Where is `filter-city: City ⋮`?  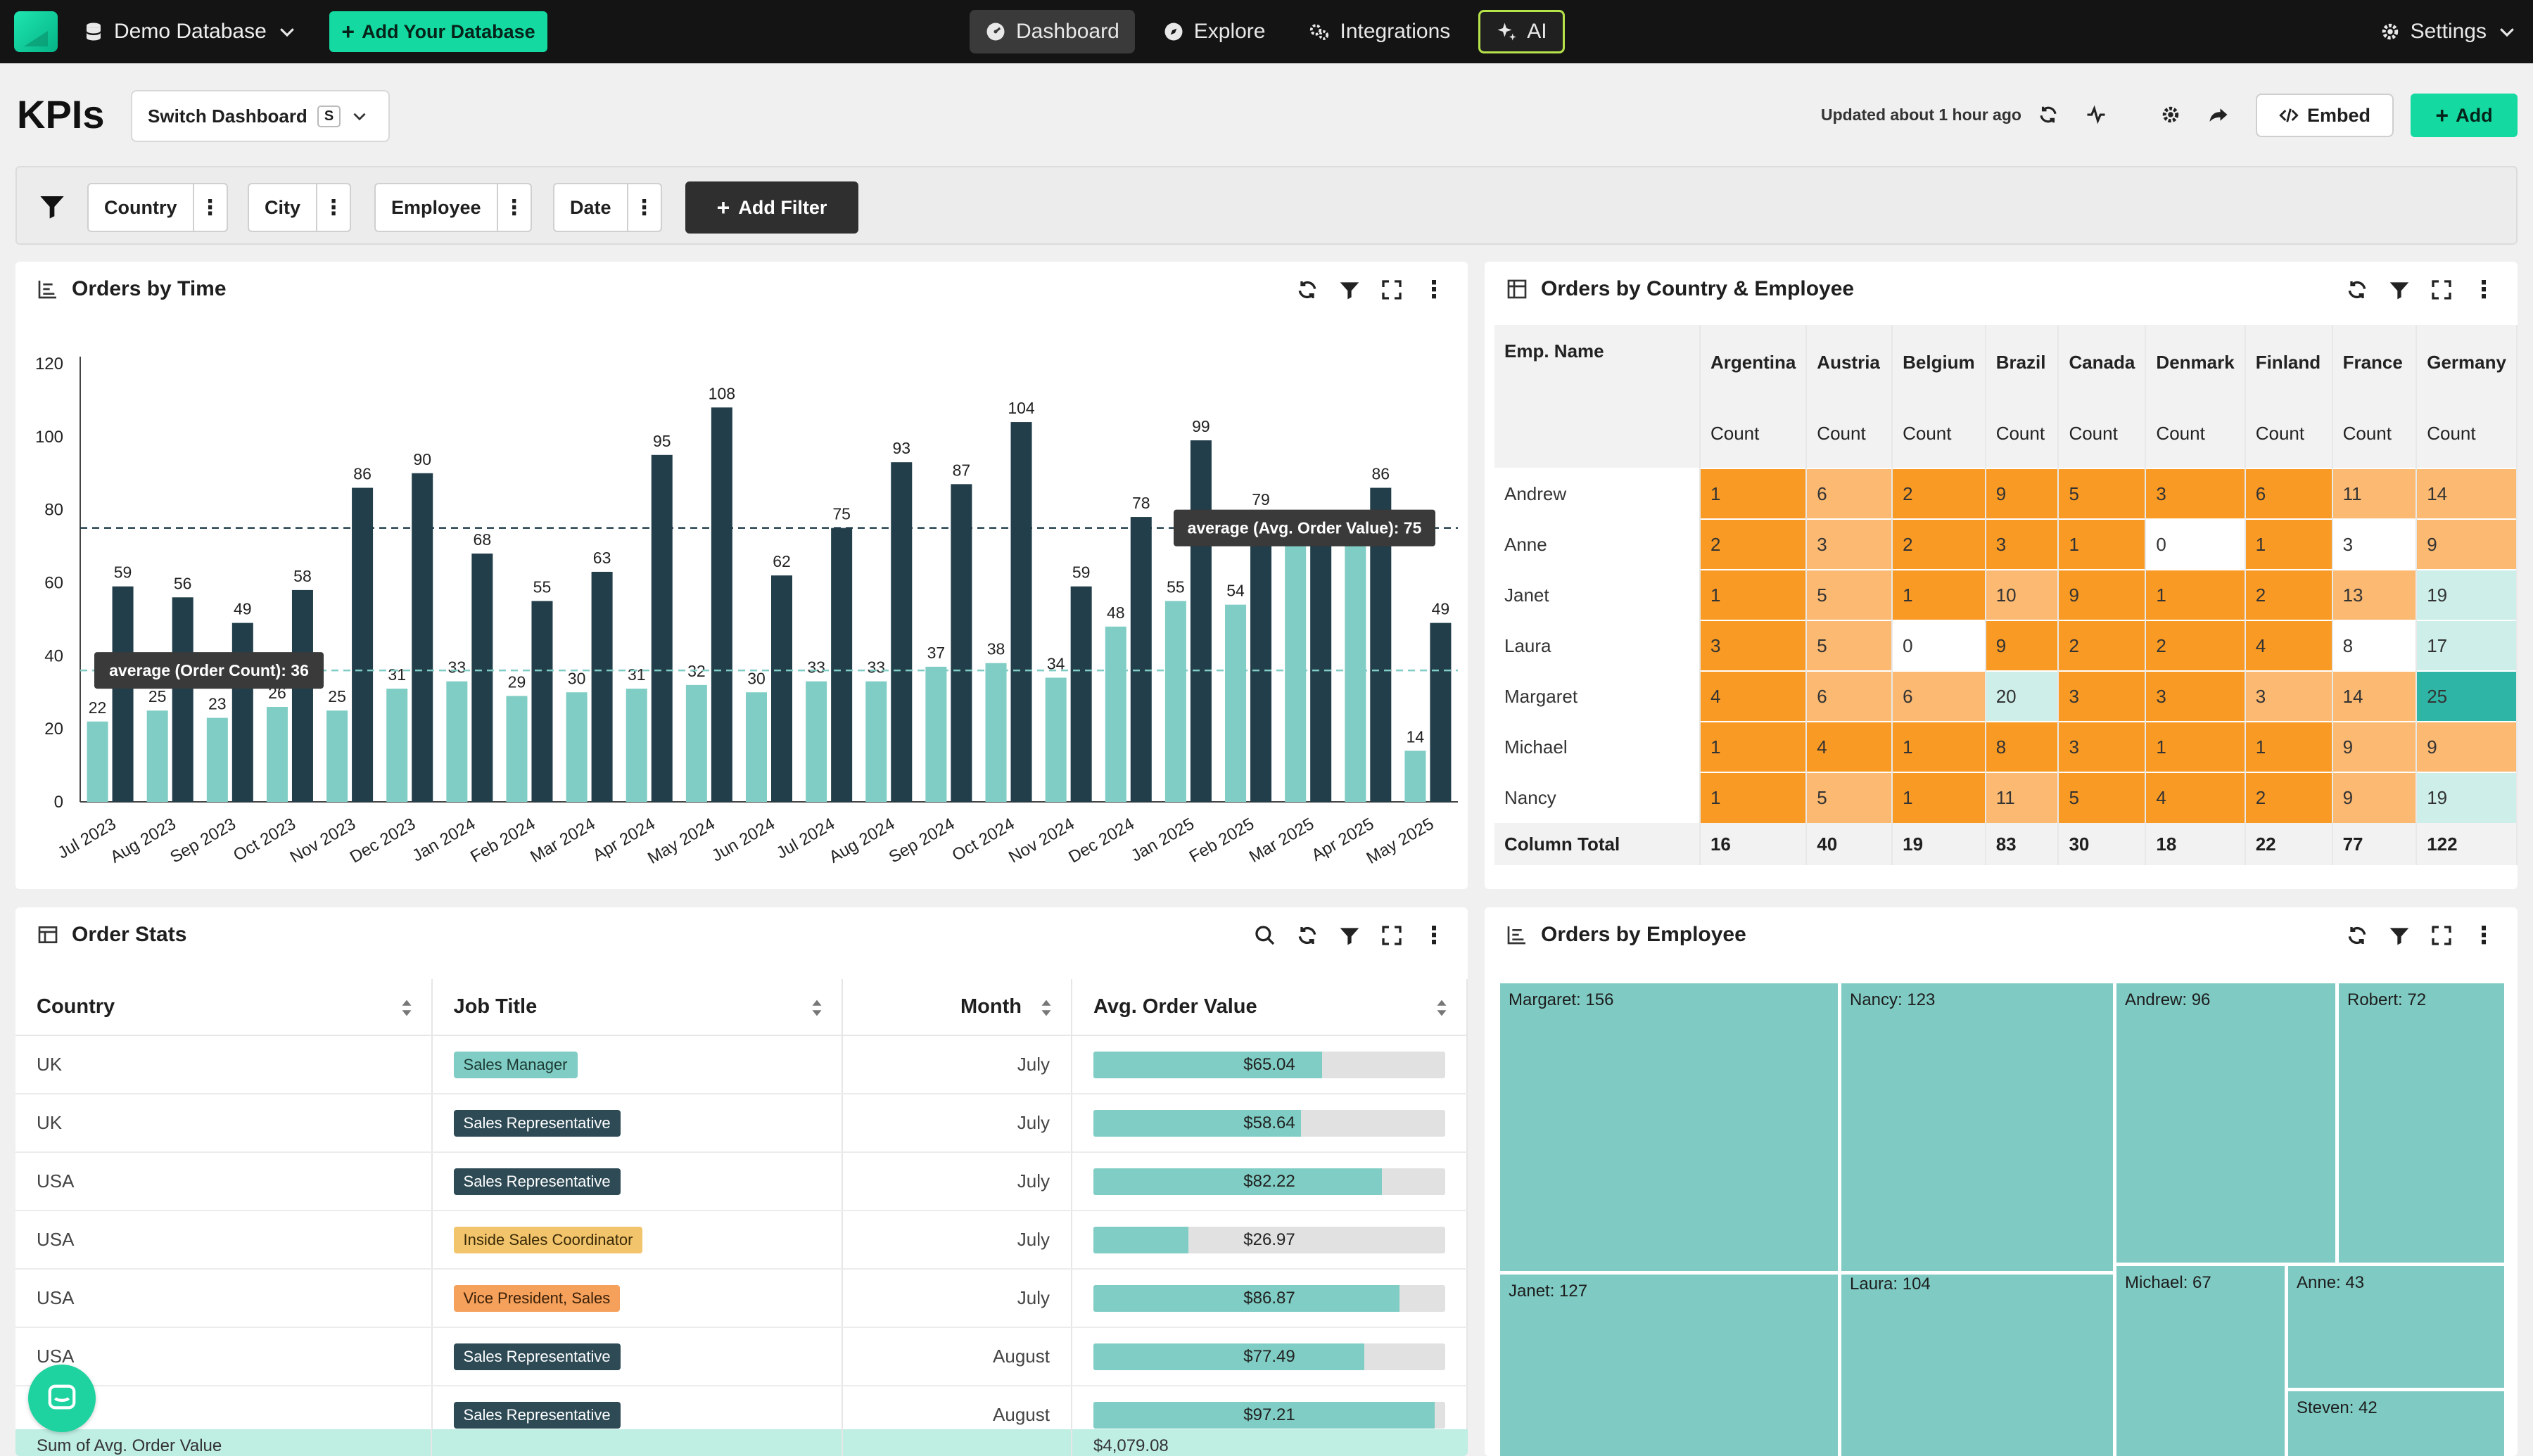
filter-city: City ⋮ is located at coordinates (300, 207).